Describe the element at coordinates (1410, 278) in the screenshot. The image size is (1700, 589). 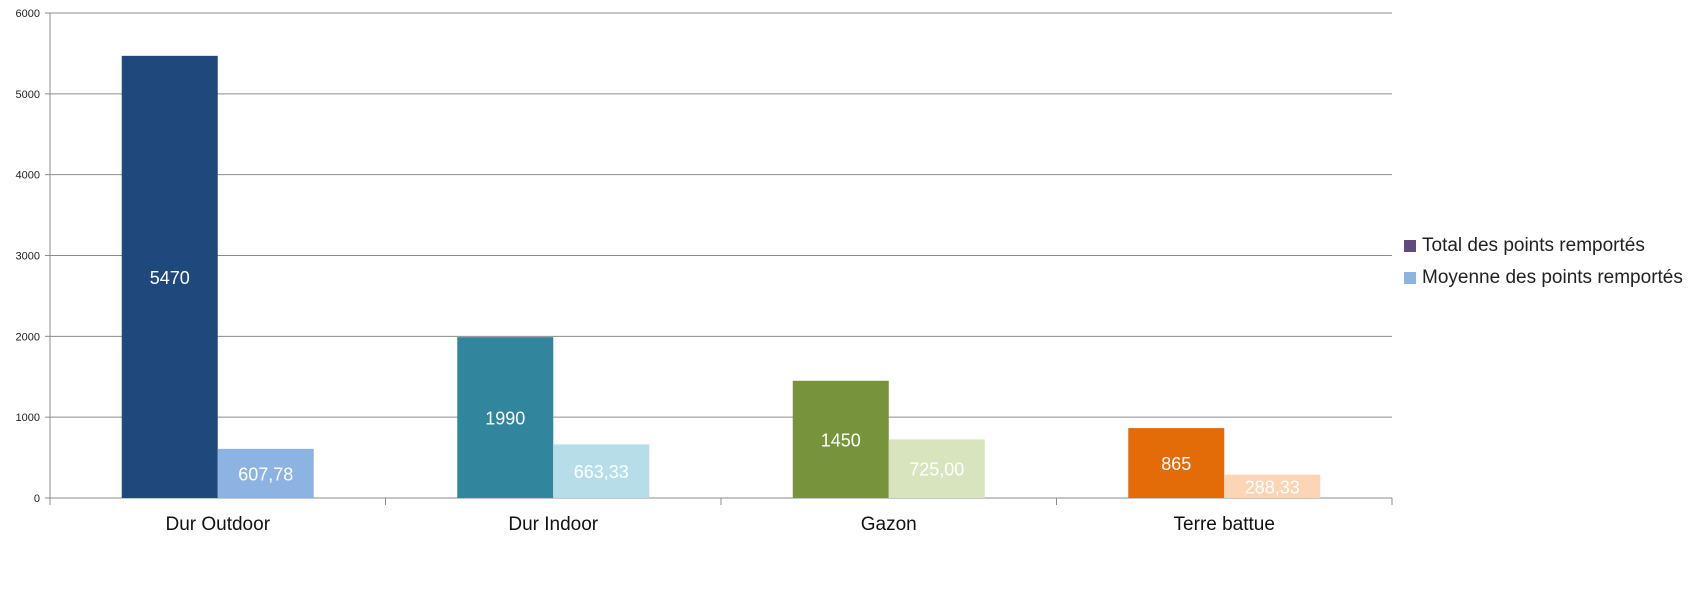
I see `legend-swatch-moyenne` at that location.